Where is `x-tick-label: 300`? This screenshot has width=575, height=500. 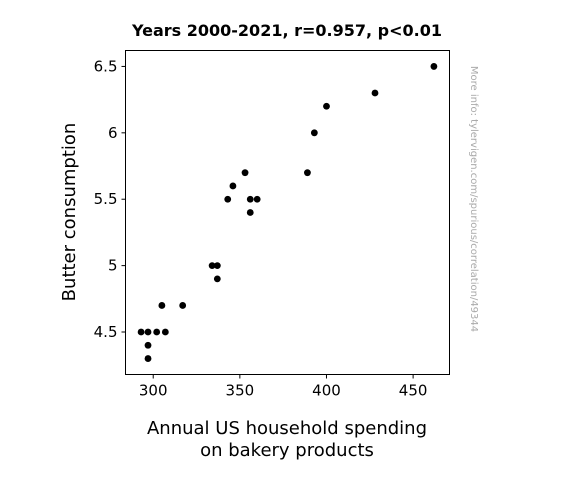
x-tick-label: 300 is located at coordinates (153, 391).